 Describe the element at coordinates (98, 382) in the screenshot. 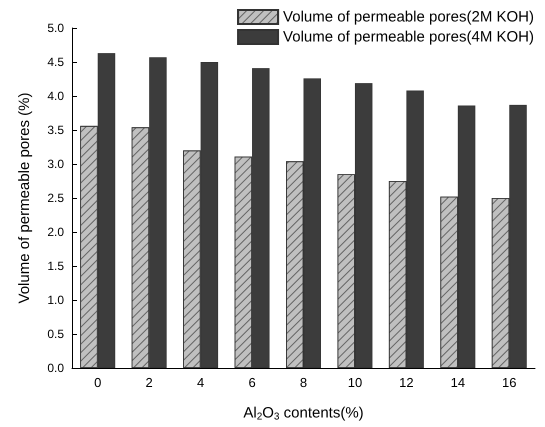

I see `x-tick-label: 0` at that location.